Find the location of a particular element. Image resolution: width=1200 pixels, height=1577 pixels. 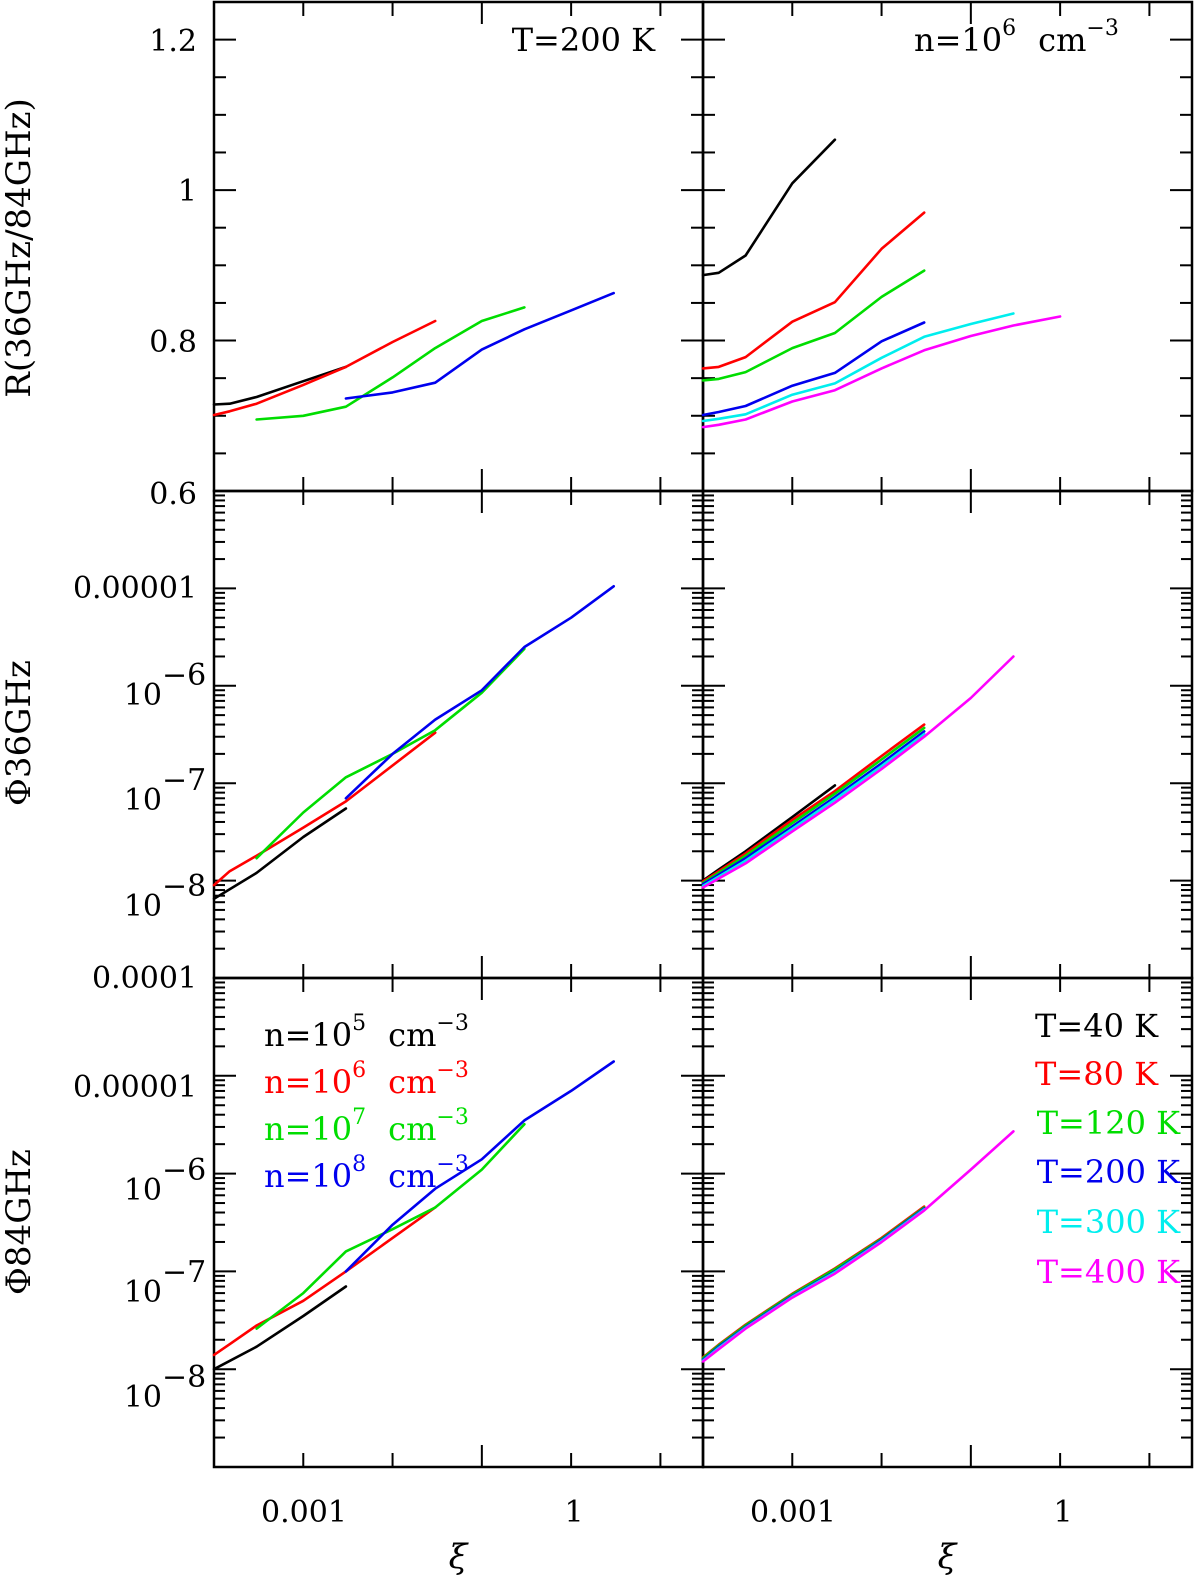

phi84-tick-label: 0.00001 is located at coordinates (135, 1087).